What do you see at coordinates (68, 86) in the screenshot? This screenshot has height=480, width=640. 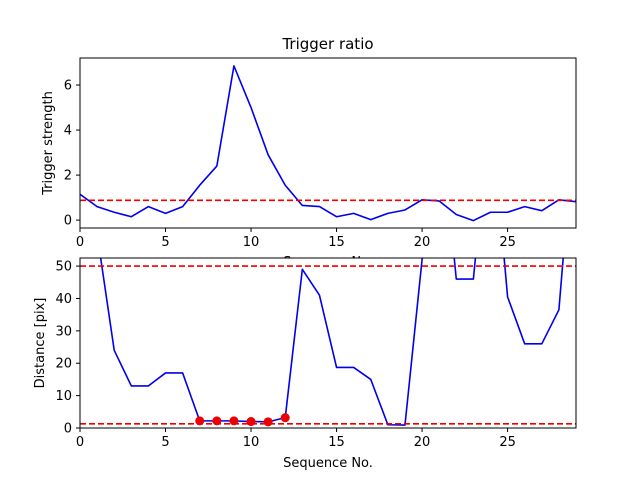 I see `y-tick-label: 6` at bounding box center [68, 86].